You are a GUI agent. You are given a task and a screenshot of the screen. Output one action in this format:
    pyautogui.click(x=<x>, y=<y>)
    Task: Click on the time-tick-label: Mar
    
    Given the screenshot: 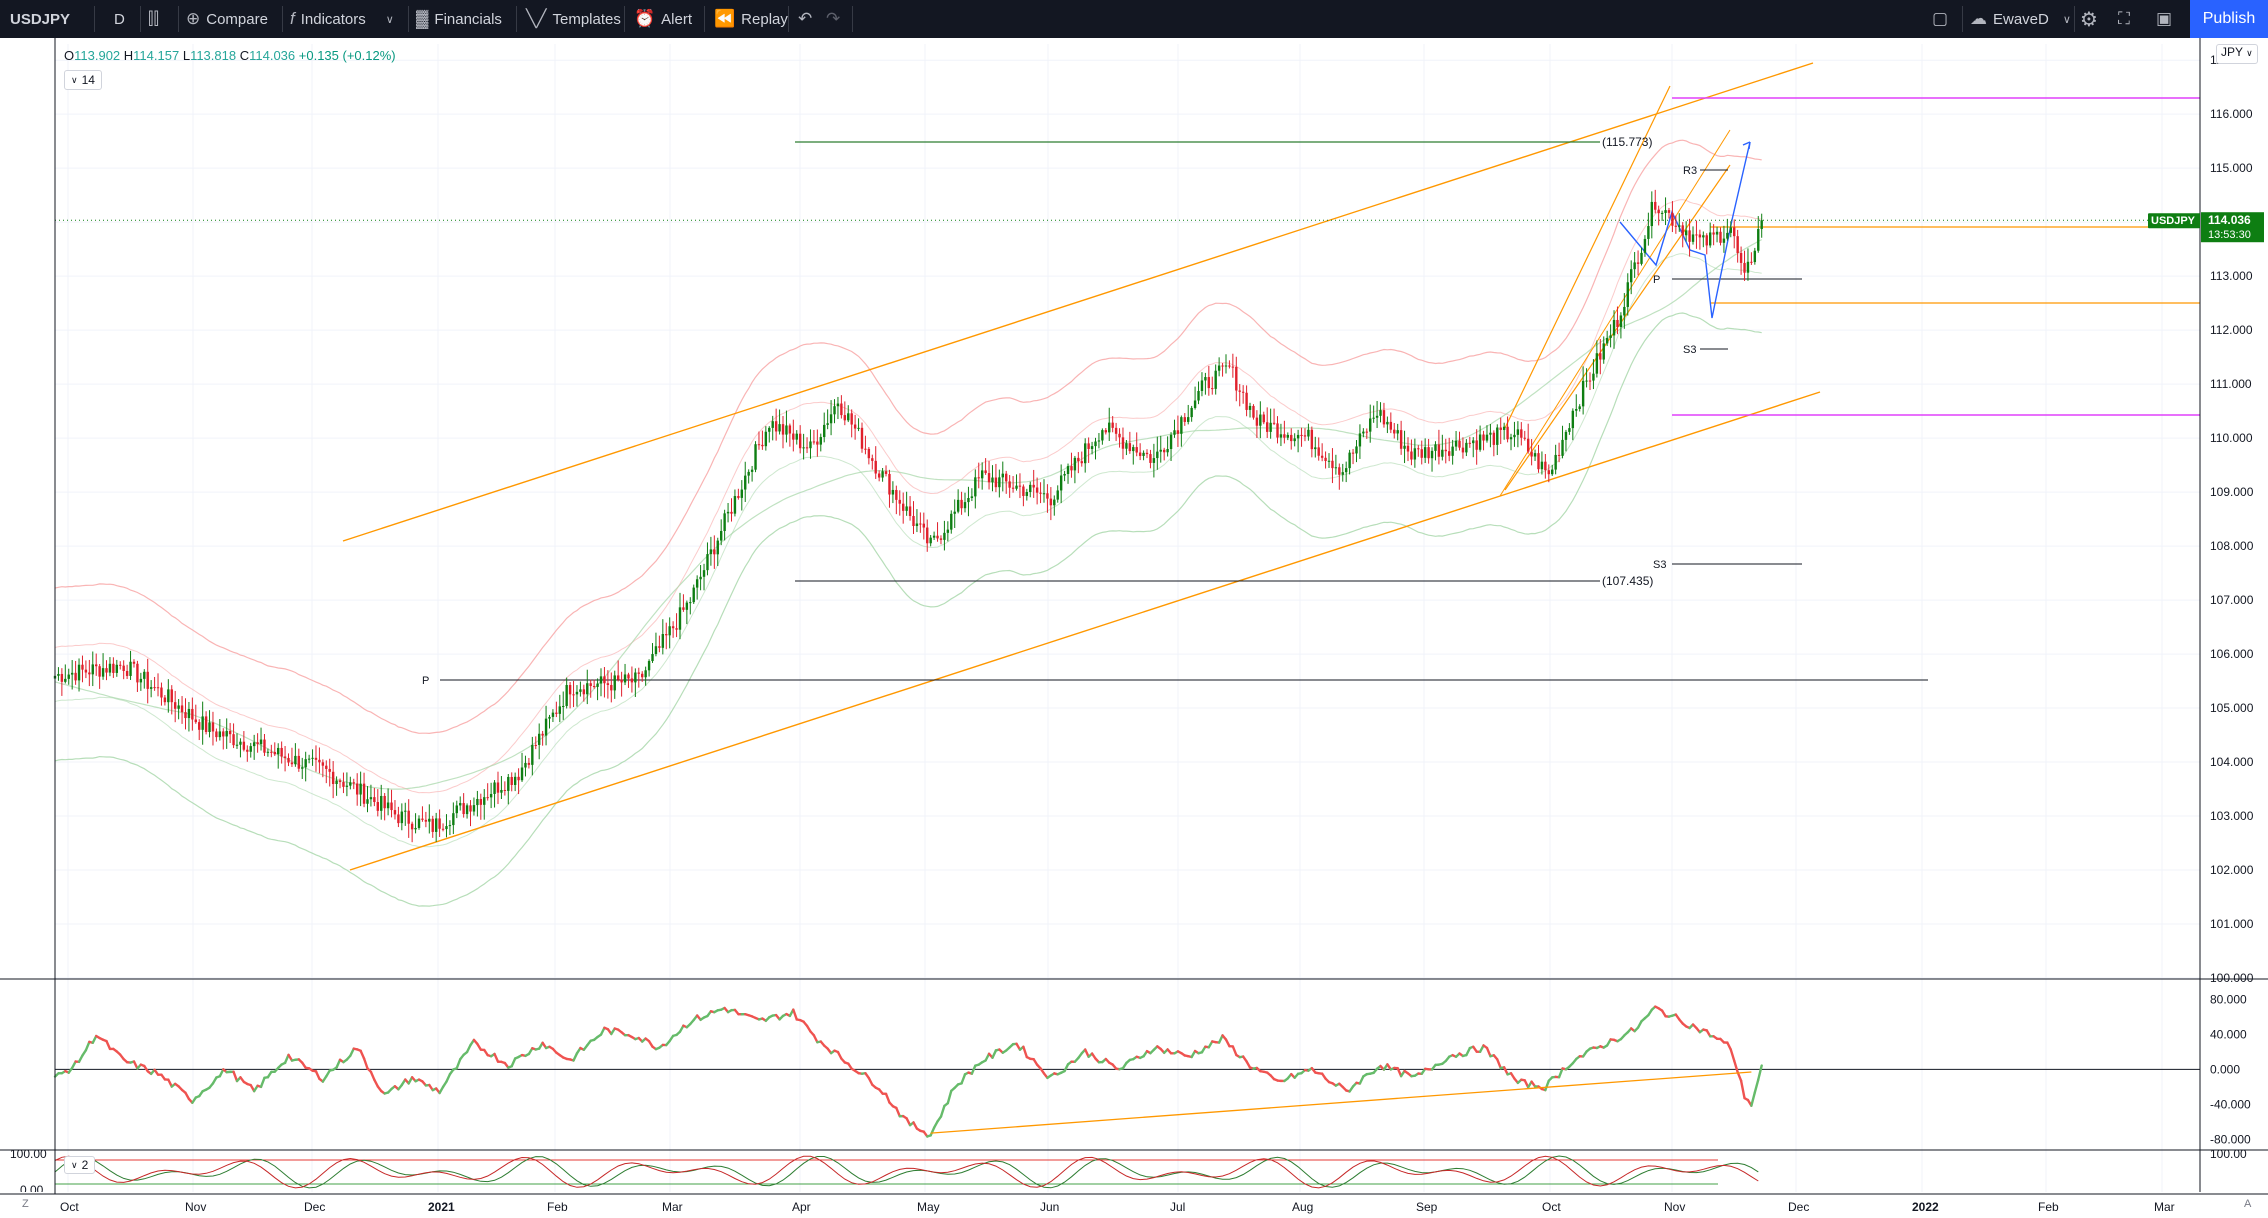 What is the action you would take?
    pyautogui.click(x=672, y=1207)
    